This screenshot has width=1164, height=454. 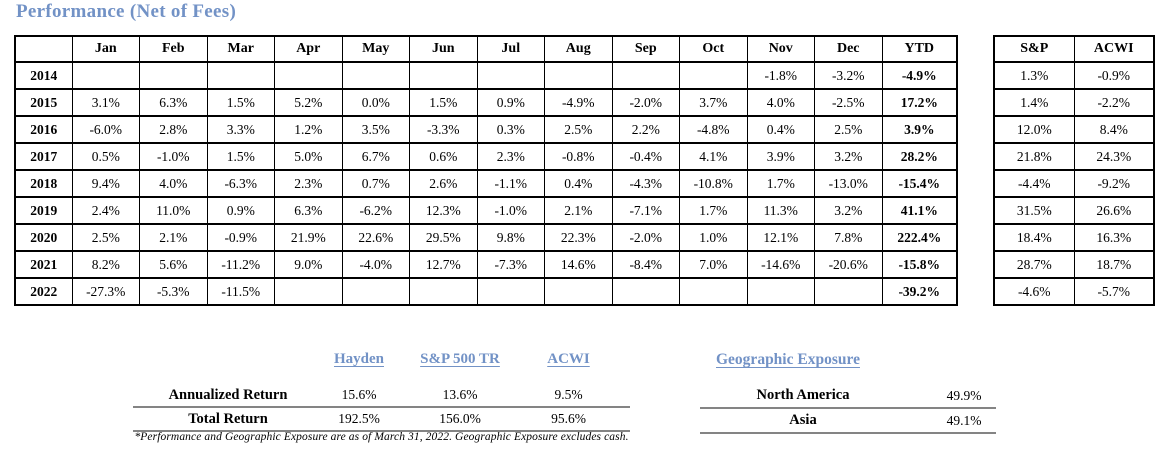 What do you see at coordinates (713, 156) in the screenshot?
I see `month-return-cell: 4.1%` at bounding box center [713, 156].